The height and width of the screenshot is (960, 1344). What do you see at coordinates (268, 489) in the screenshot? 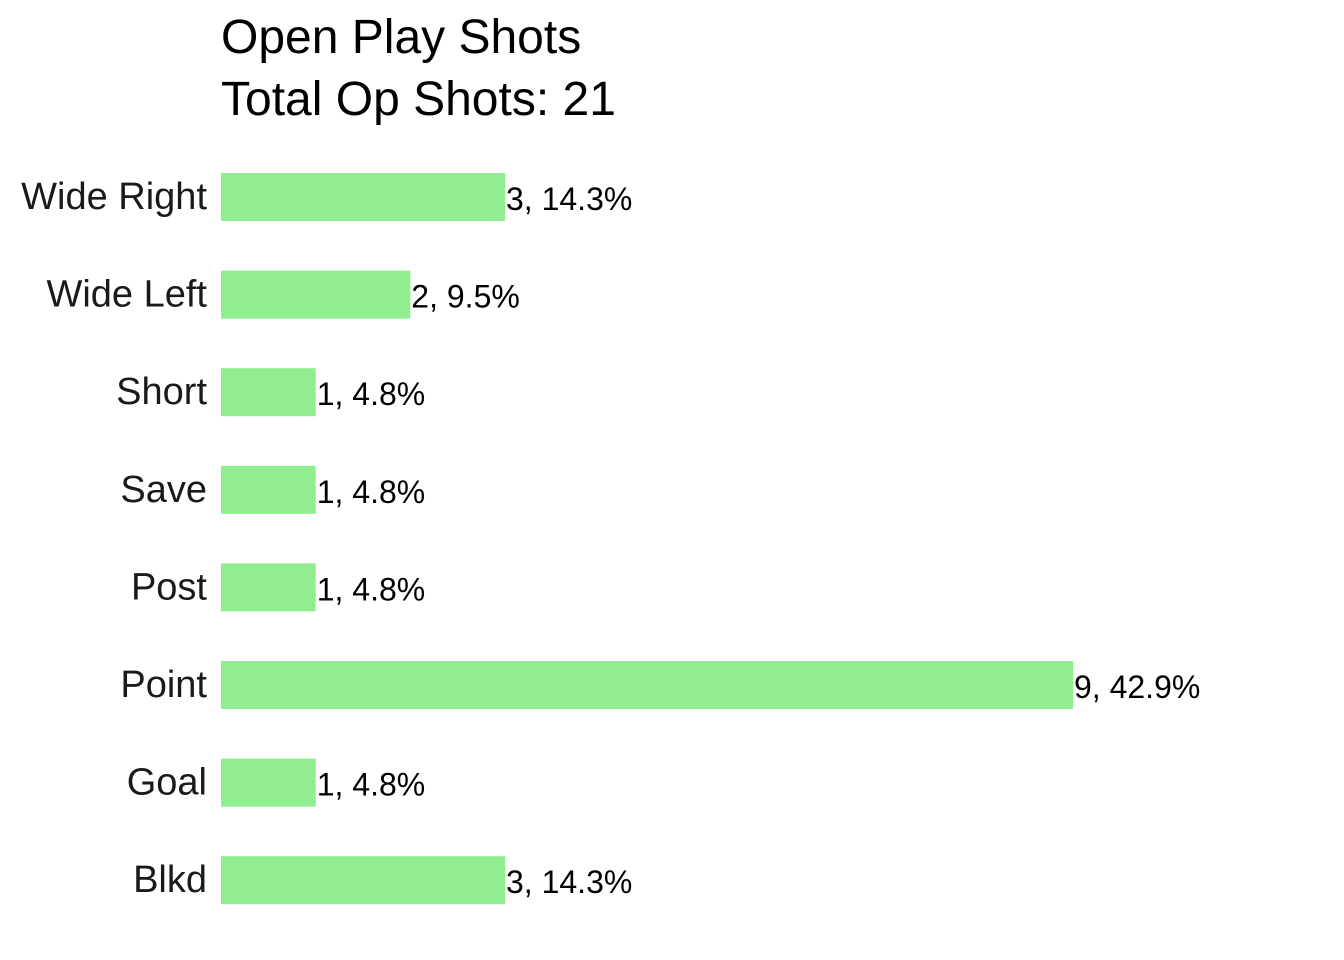
I see `bar-save` at bounding box center [268, 489].